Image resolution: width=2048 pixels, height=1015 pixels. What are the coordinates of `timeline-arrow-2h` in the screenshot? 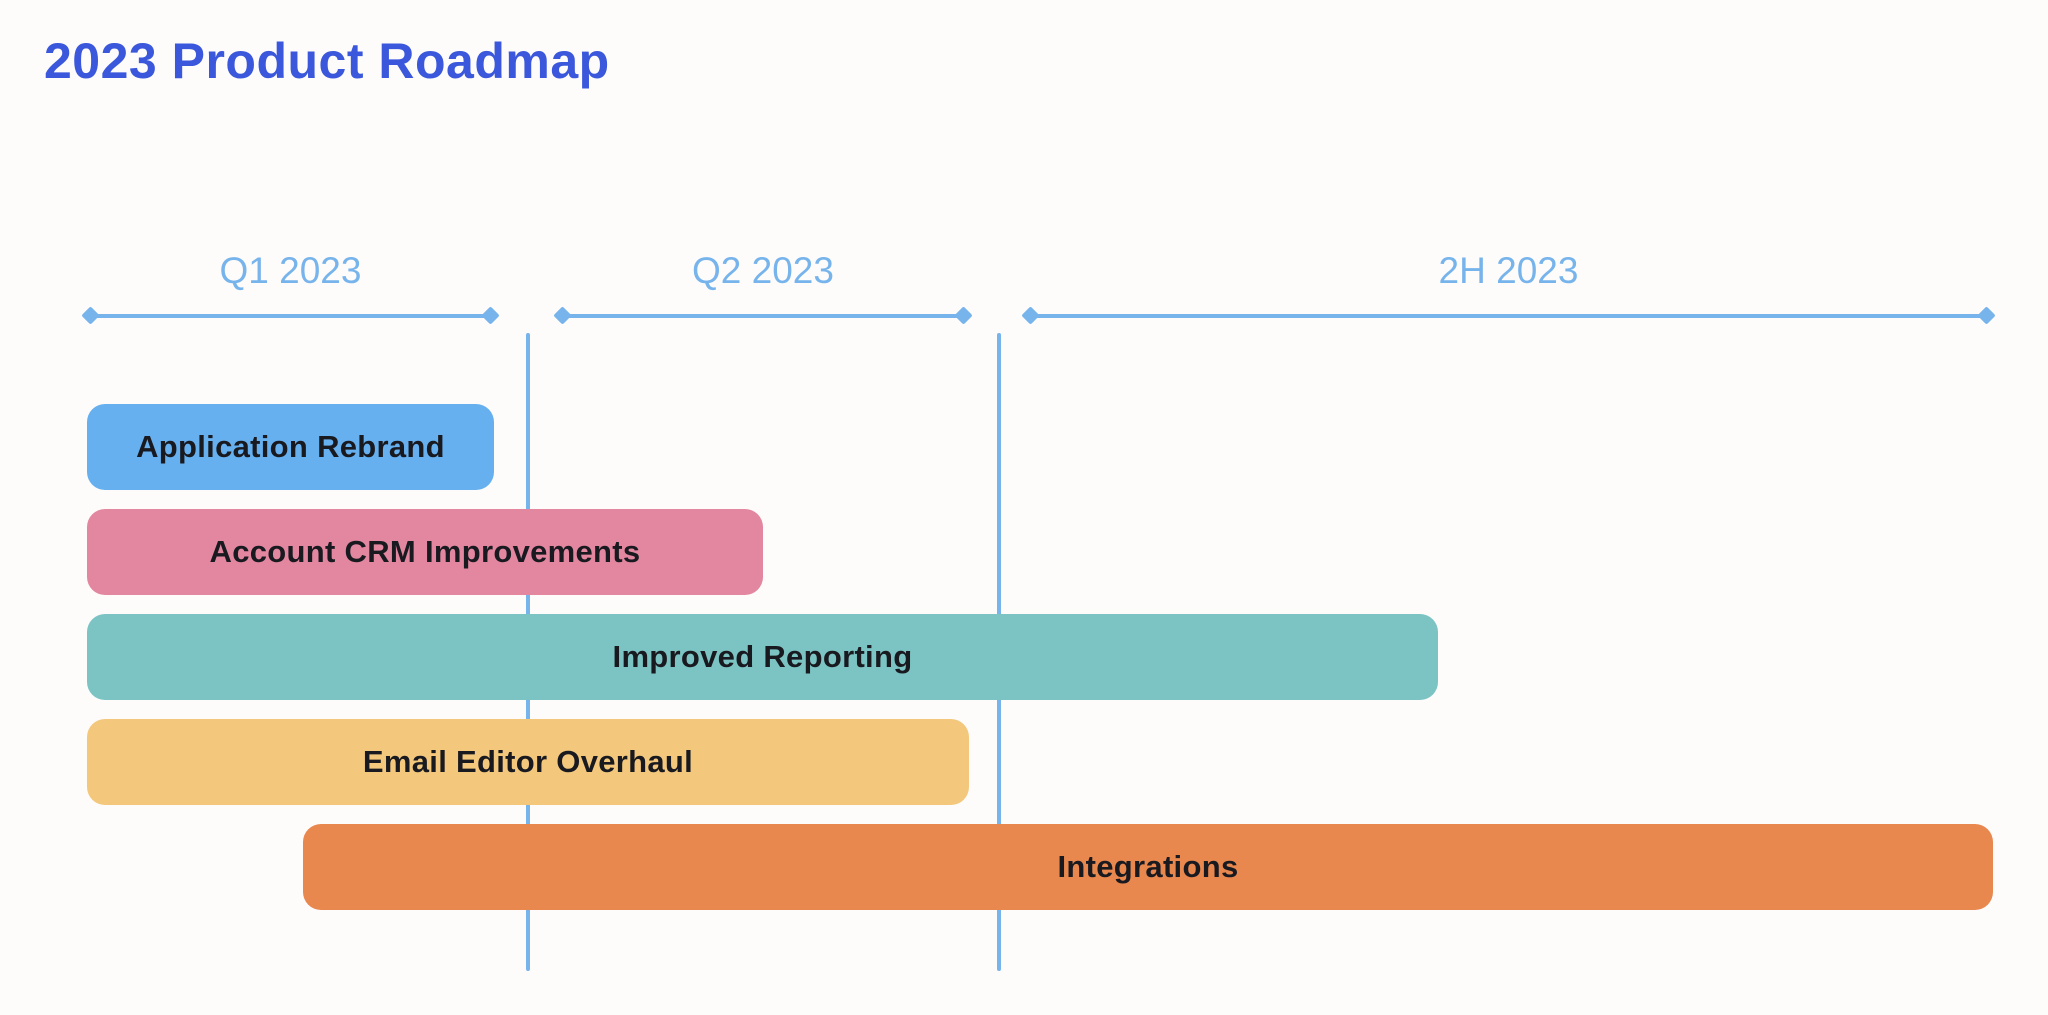 It's located at (1508, 316).